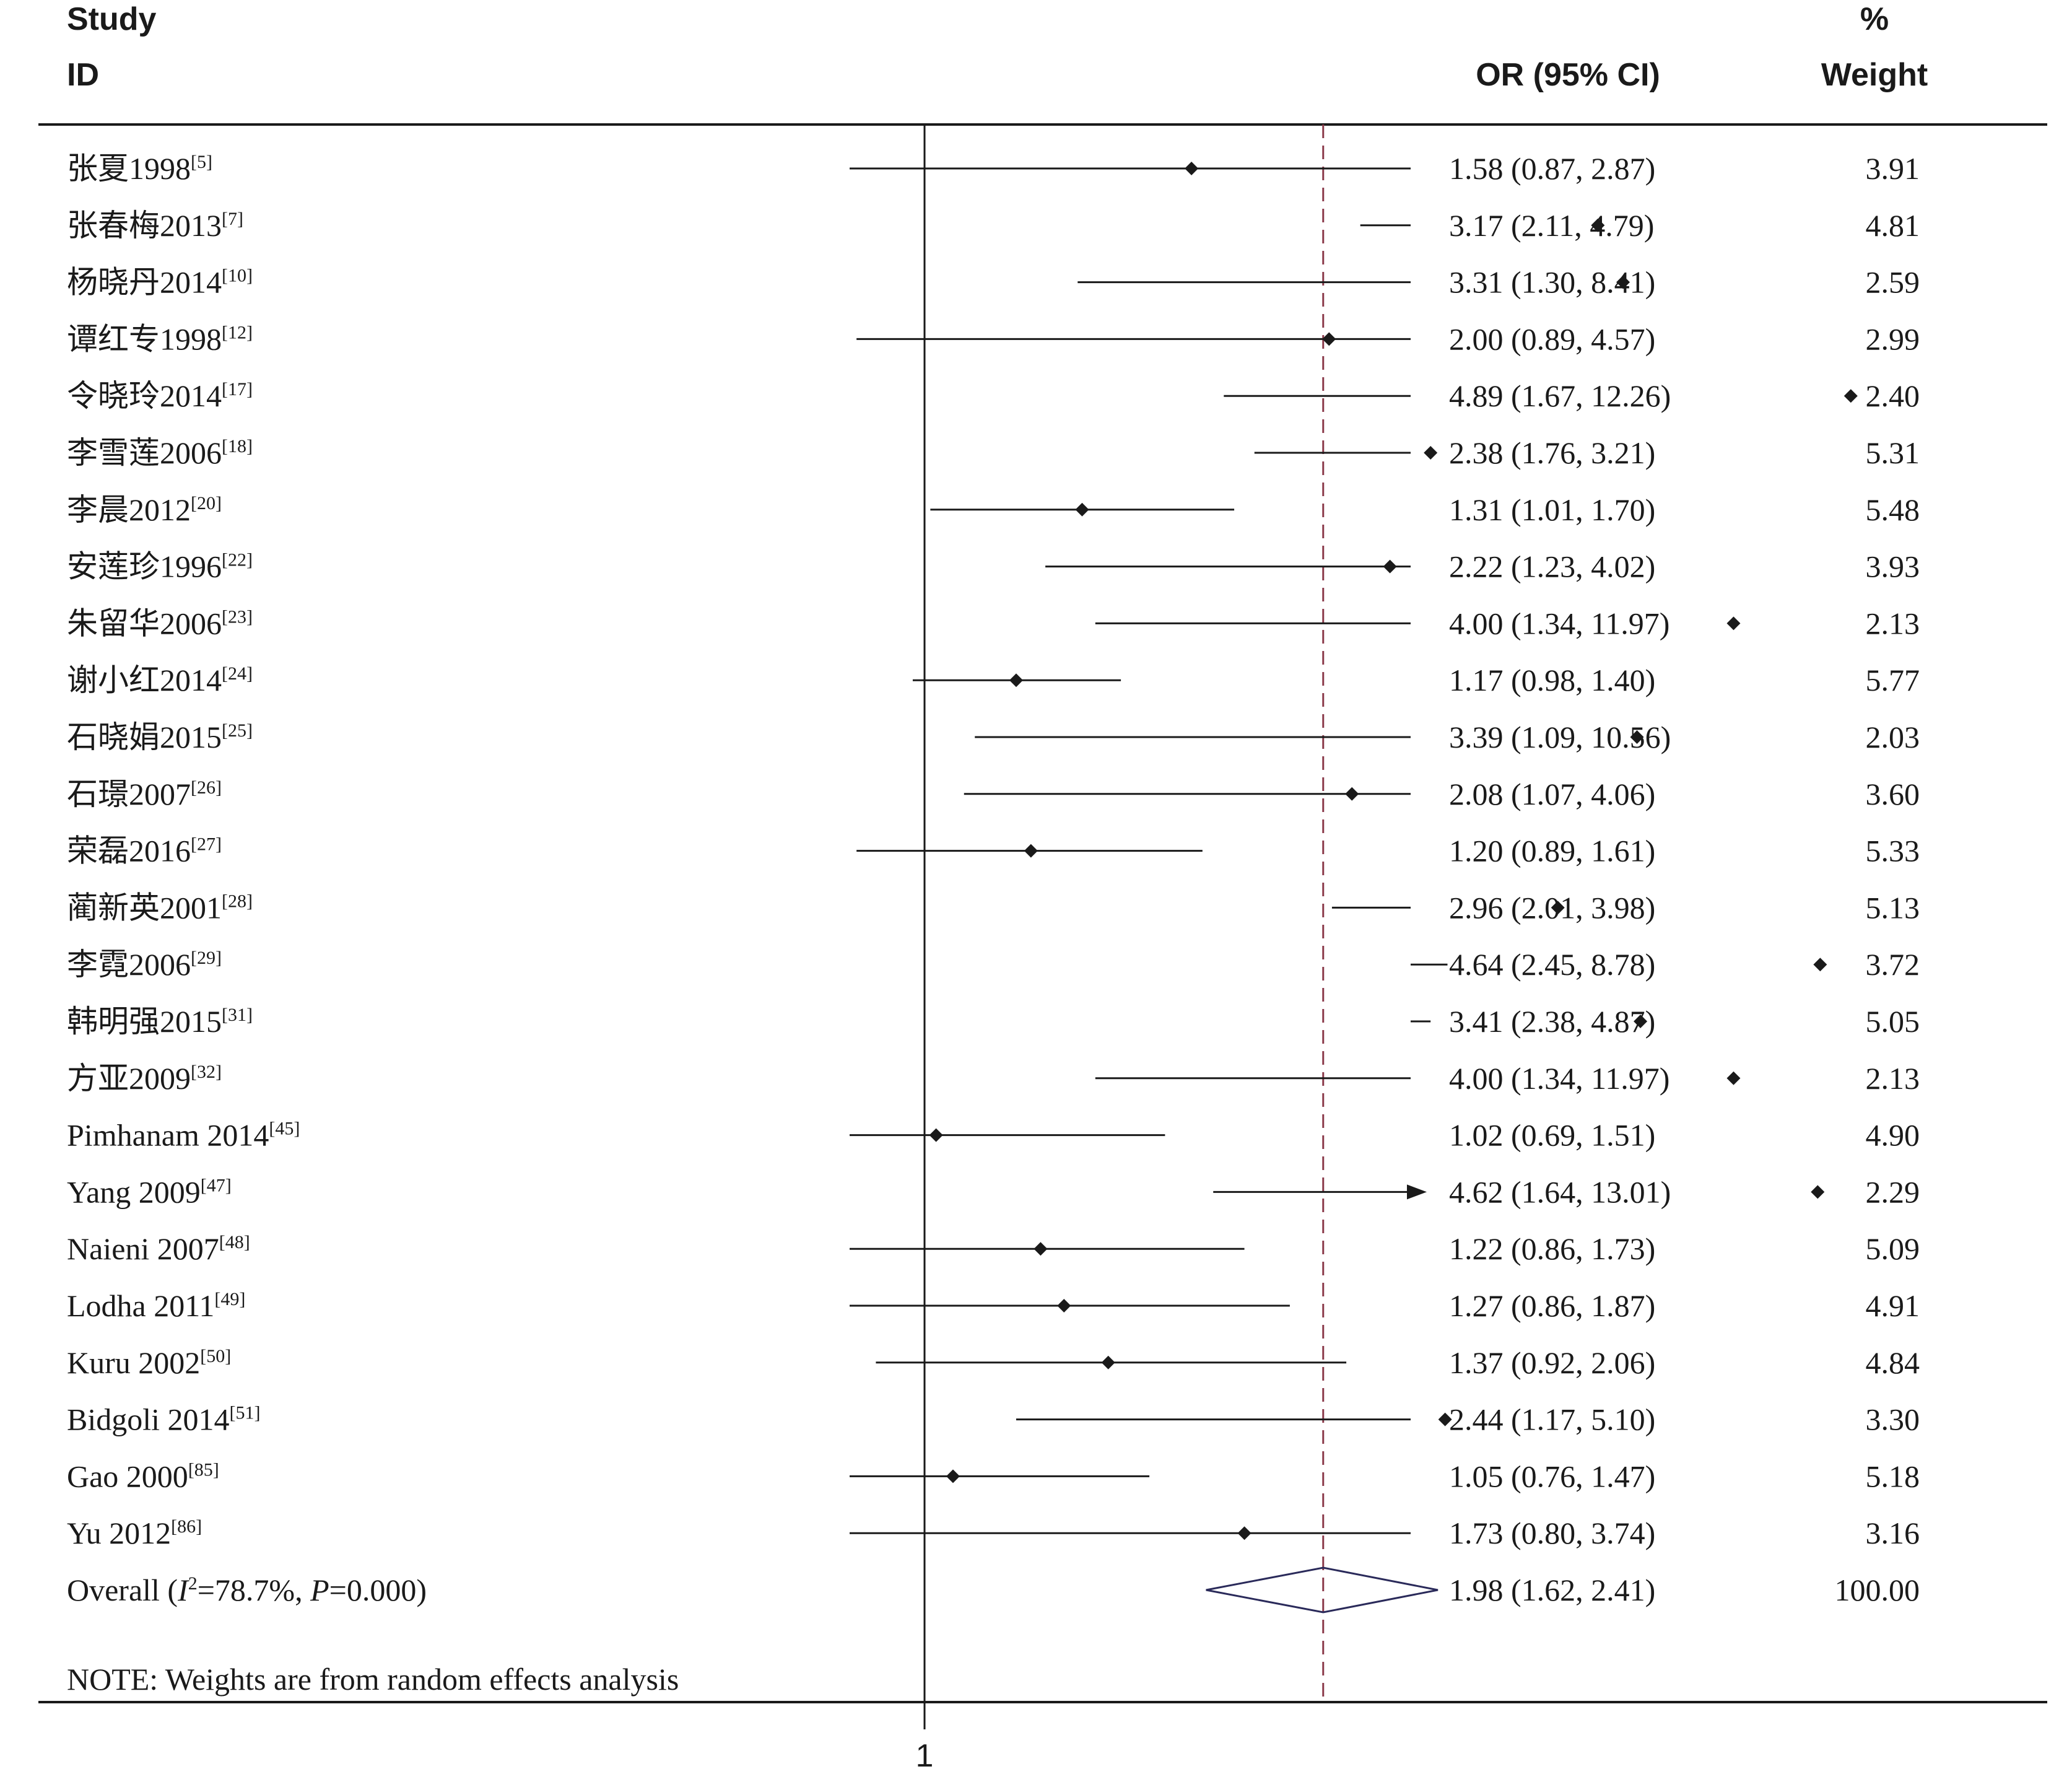 This screenshot has width=2072, height=1769. Describe the element at coordinates (1893, 283) in the screenshot. I see `study-weight: 2.59` at that location.